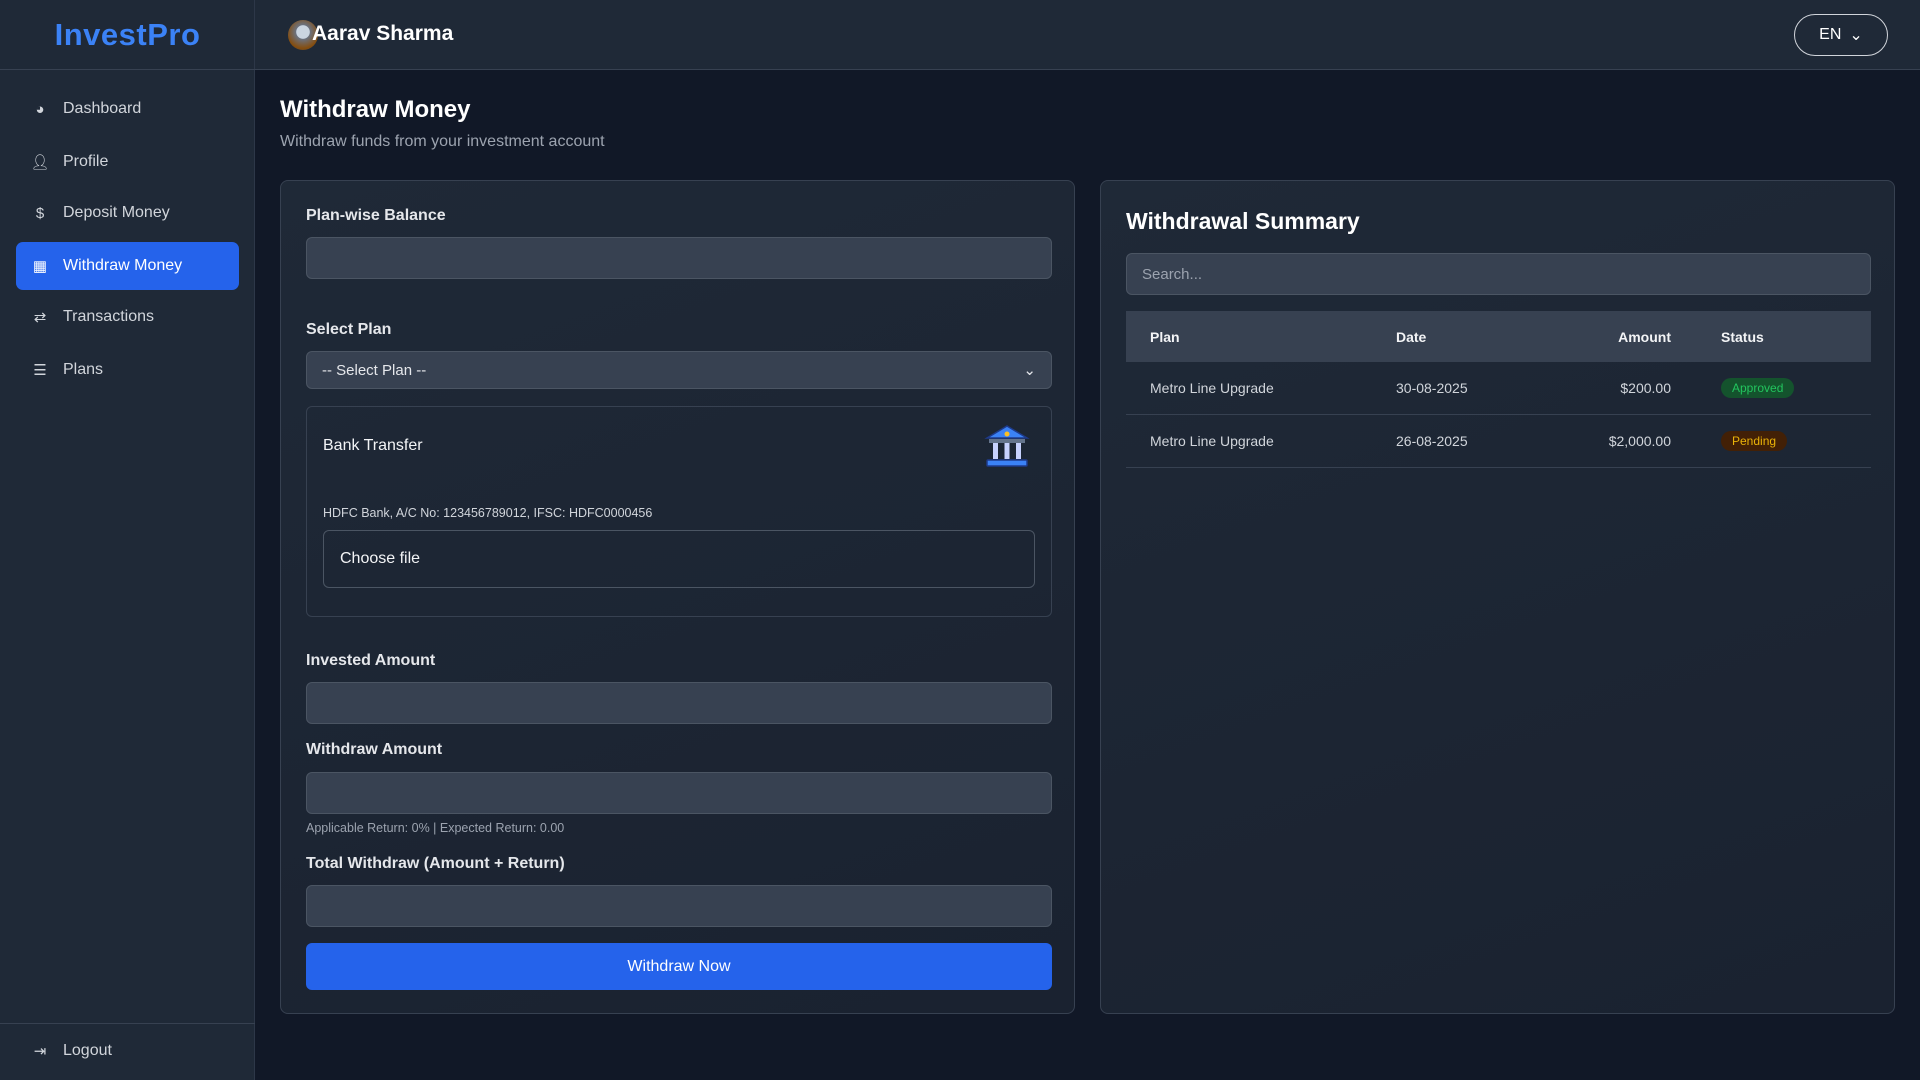 This screenshot has height=1080, width=1920. Describe the element at coordinates (1639, 441) in the screenshot. I see `cell-amount: $2,000.00` at that location.